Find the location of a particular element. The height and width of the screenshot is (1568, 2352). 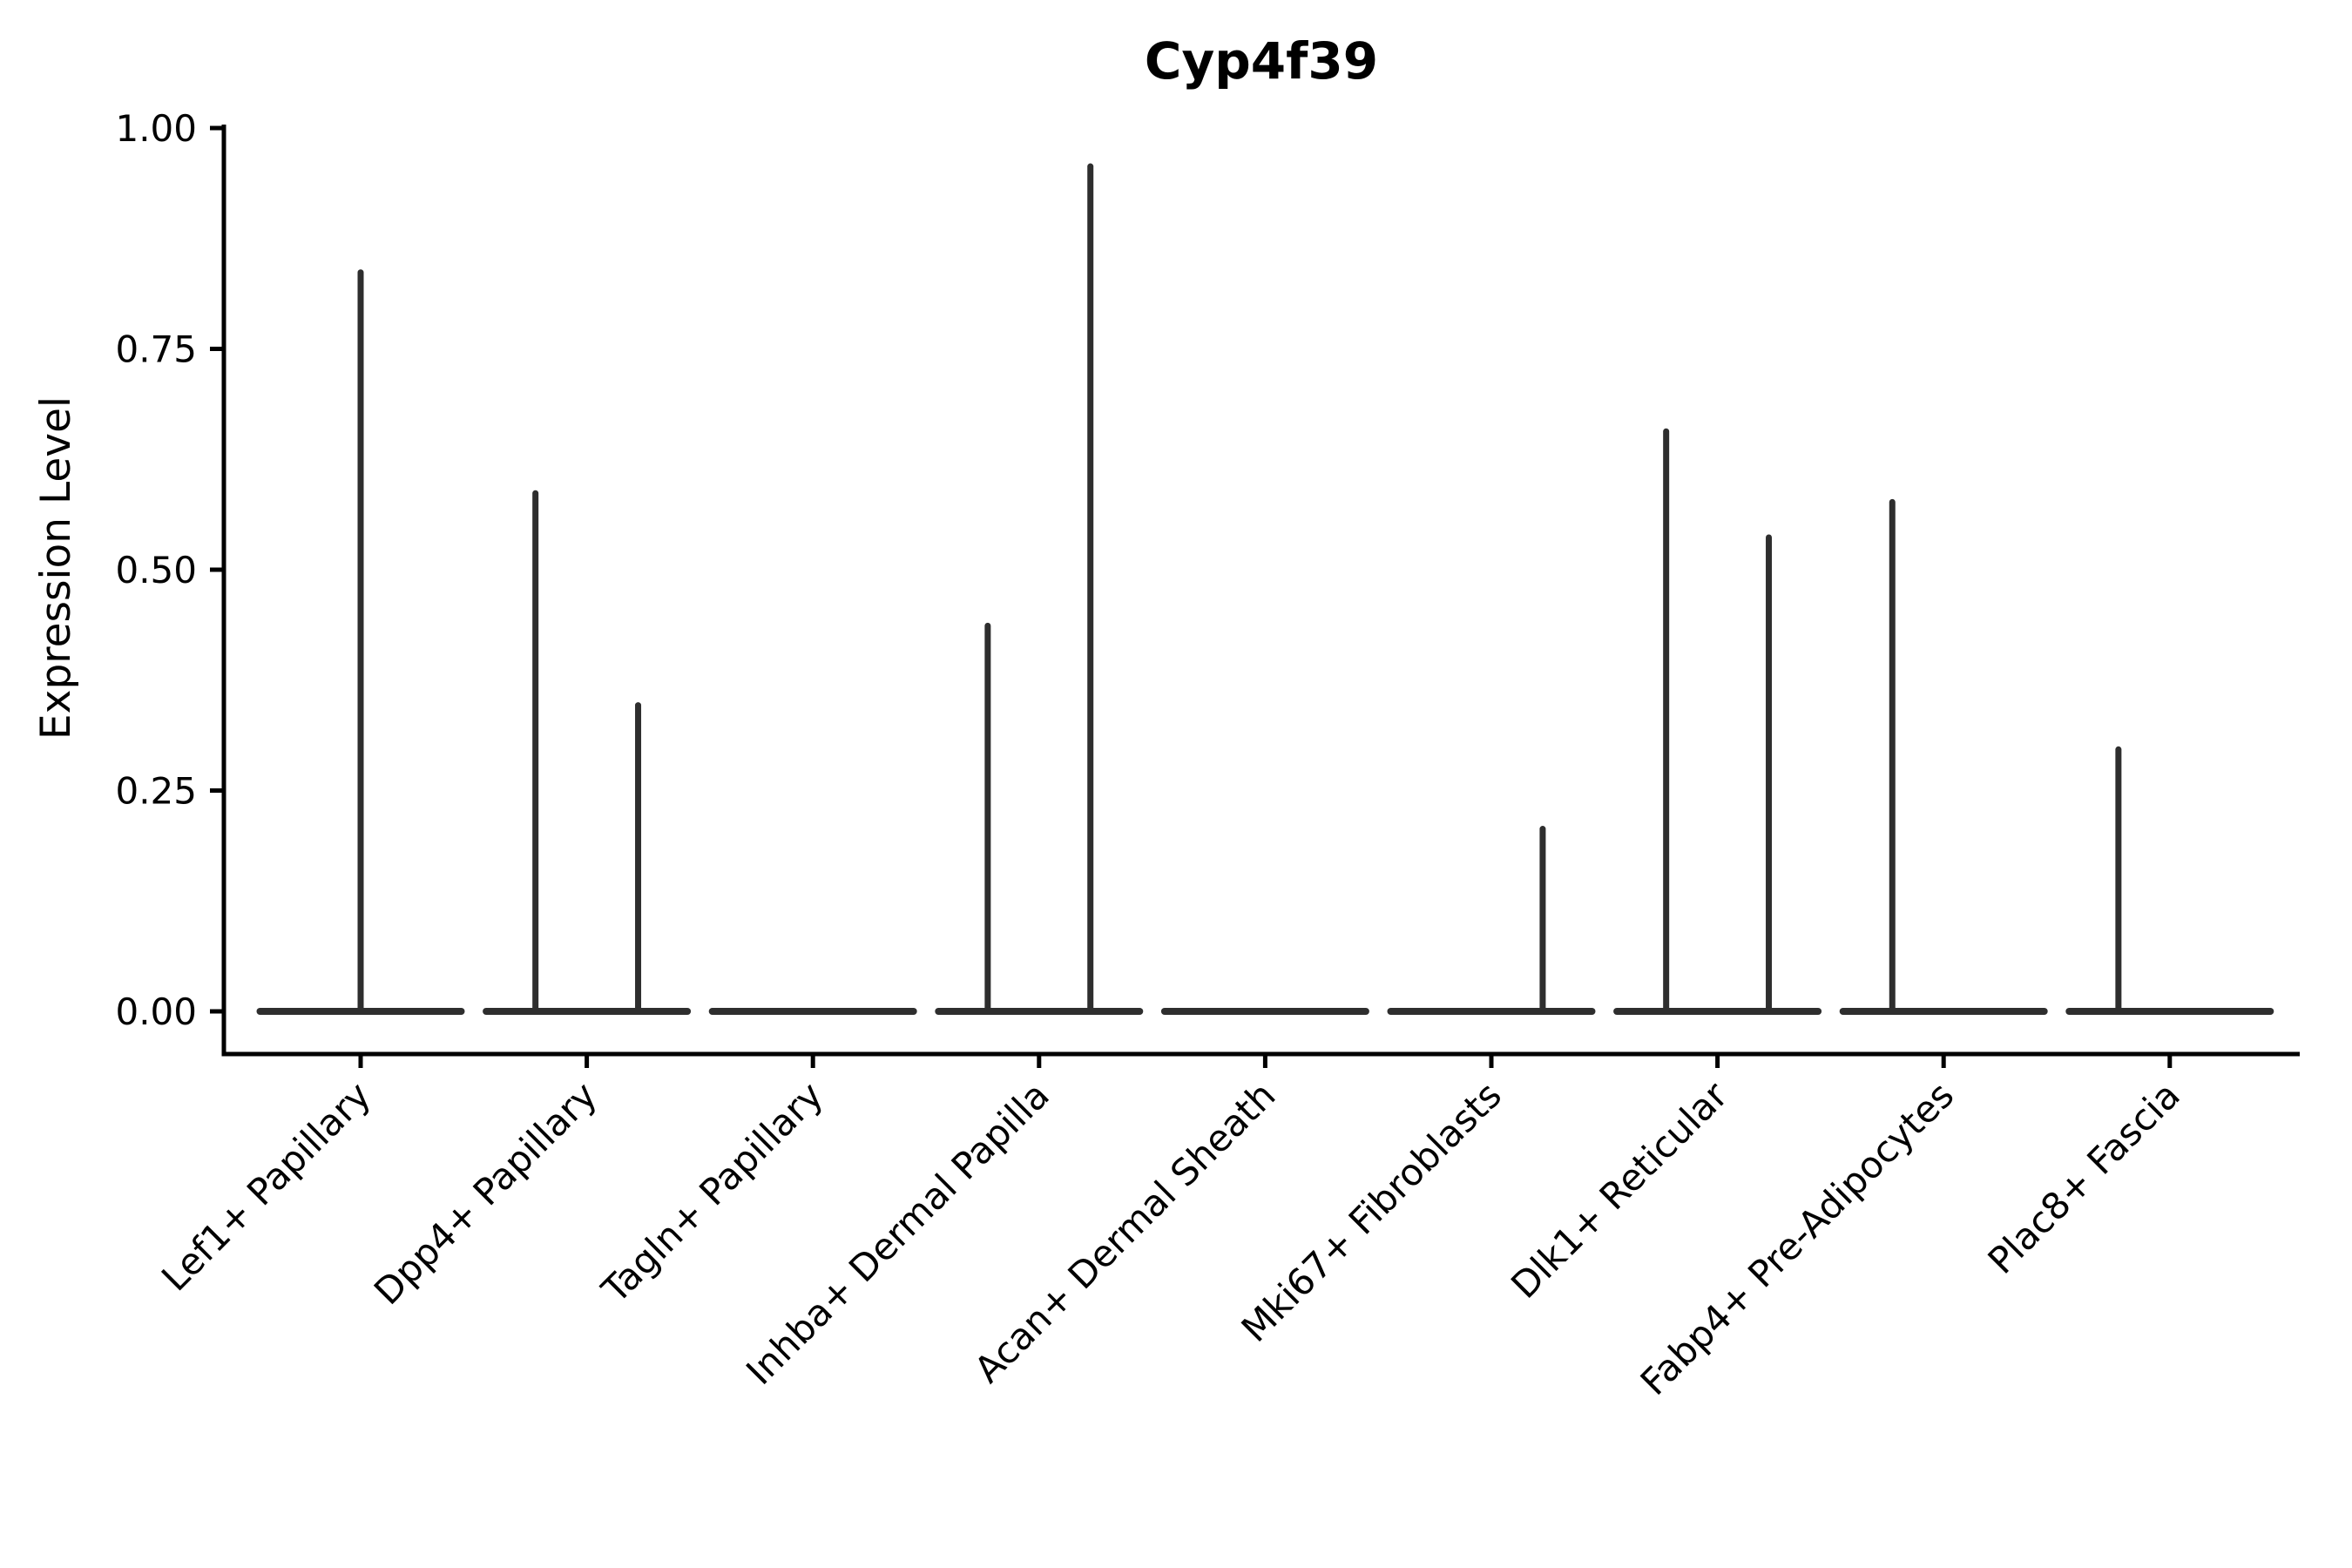

x-tick-label: Lef1+ Papillary is located at coordinates (266, 1186).